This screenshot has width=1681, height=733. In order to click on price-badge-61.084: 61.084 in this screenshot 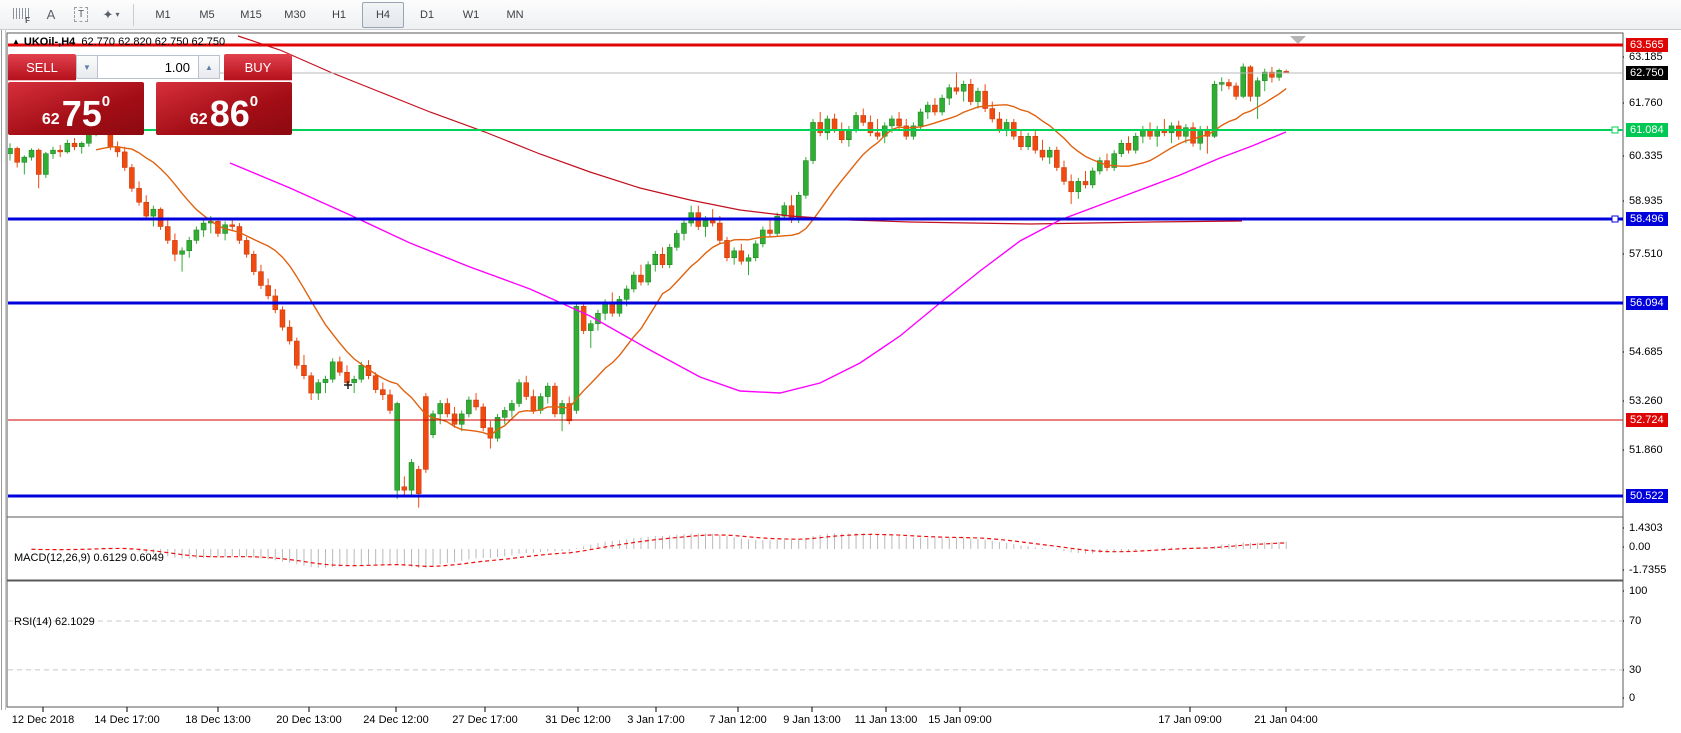, I will do `click(1647, 130)`.